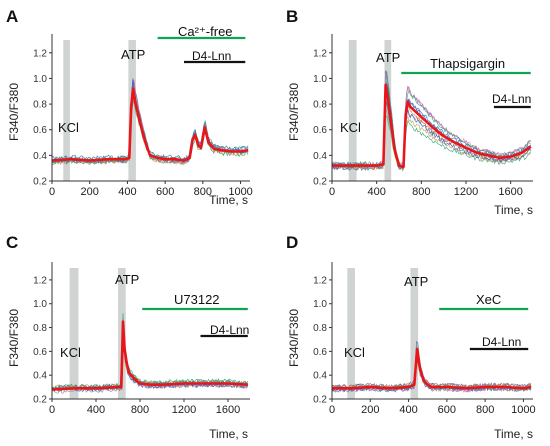  What do you see at coordinates (414, 333) in the screenshot?
I see `stimulus-box-atp` at bounding box center [414, 333].